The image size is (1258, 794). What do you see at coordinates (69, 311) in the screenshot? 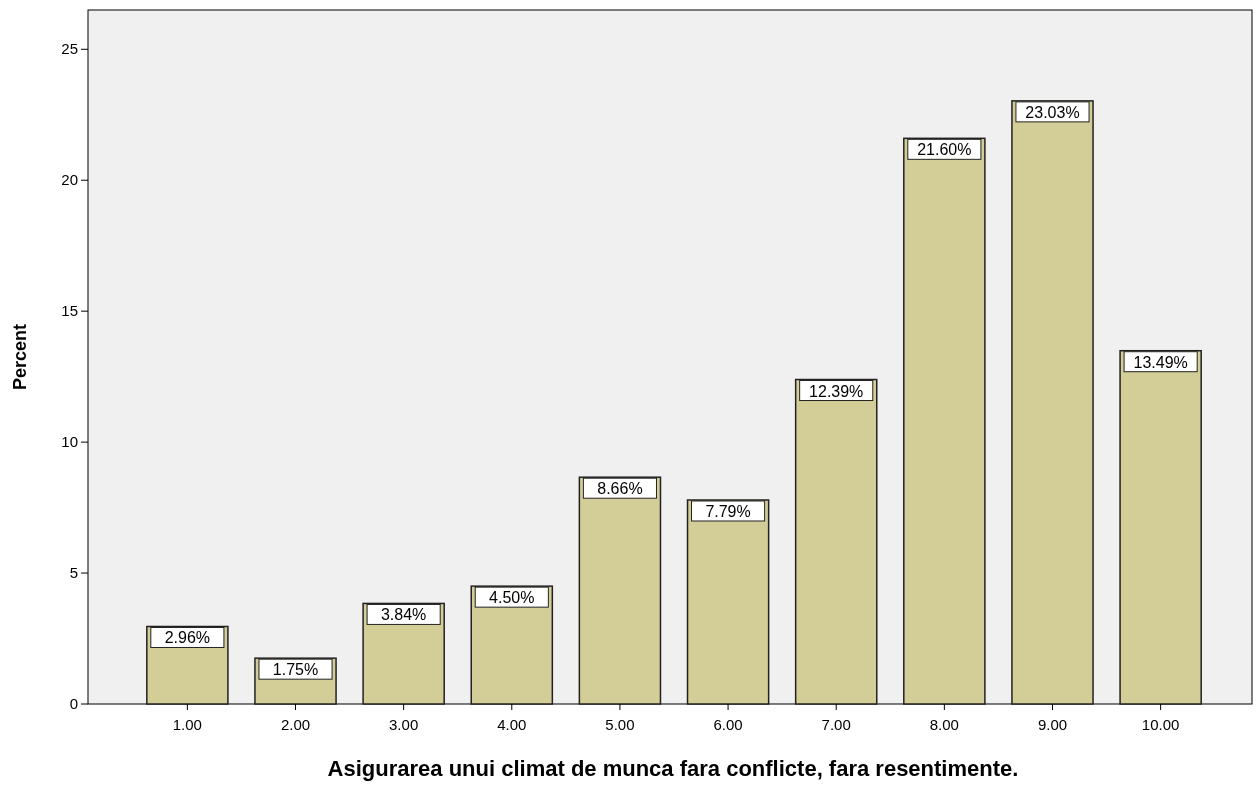
I see `y-tick-label: 15` at bounding box center [69, 311].